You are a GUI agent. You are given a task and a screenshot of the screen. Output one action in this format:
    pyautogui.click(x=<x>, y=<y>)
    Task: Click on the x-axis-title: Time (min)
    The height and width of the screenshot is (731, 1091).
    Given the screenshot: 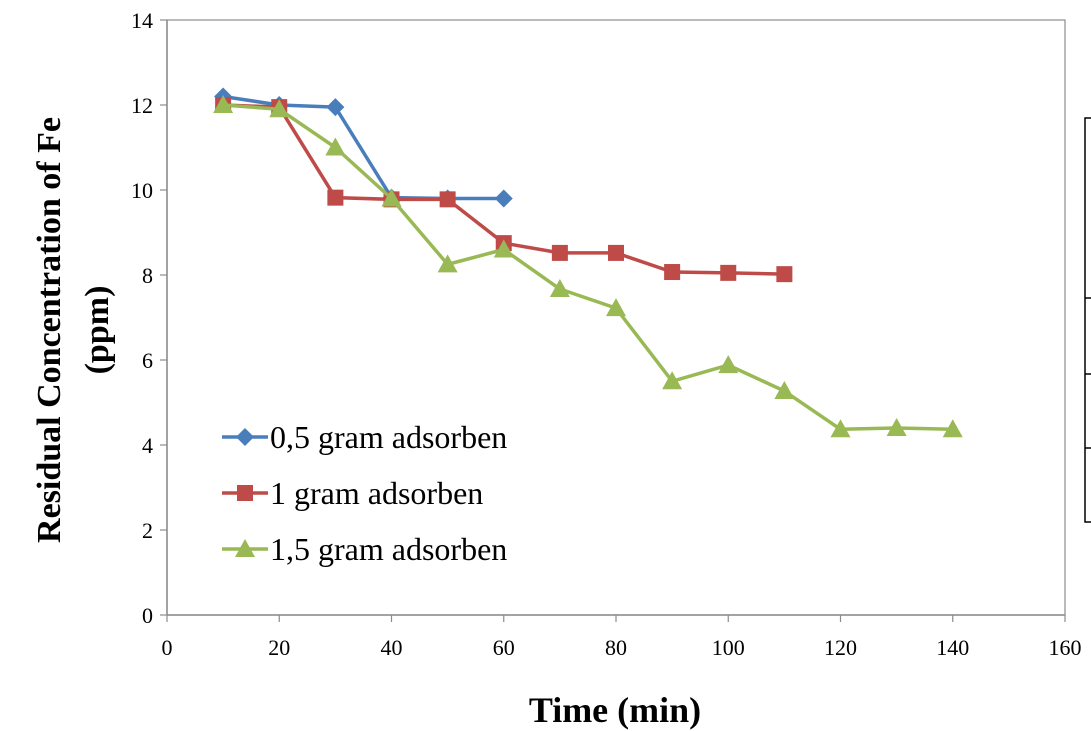 What is the action you would take?
    pyautogui.click(x=615, y=710)
    